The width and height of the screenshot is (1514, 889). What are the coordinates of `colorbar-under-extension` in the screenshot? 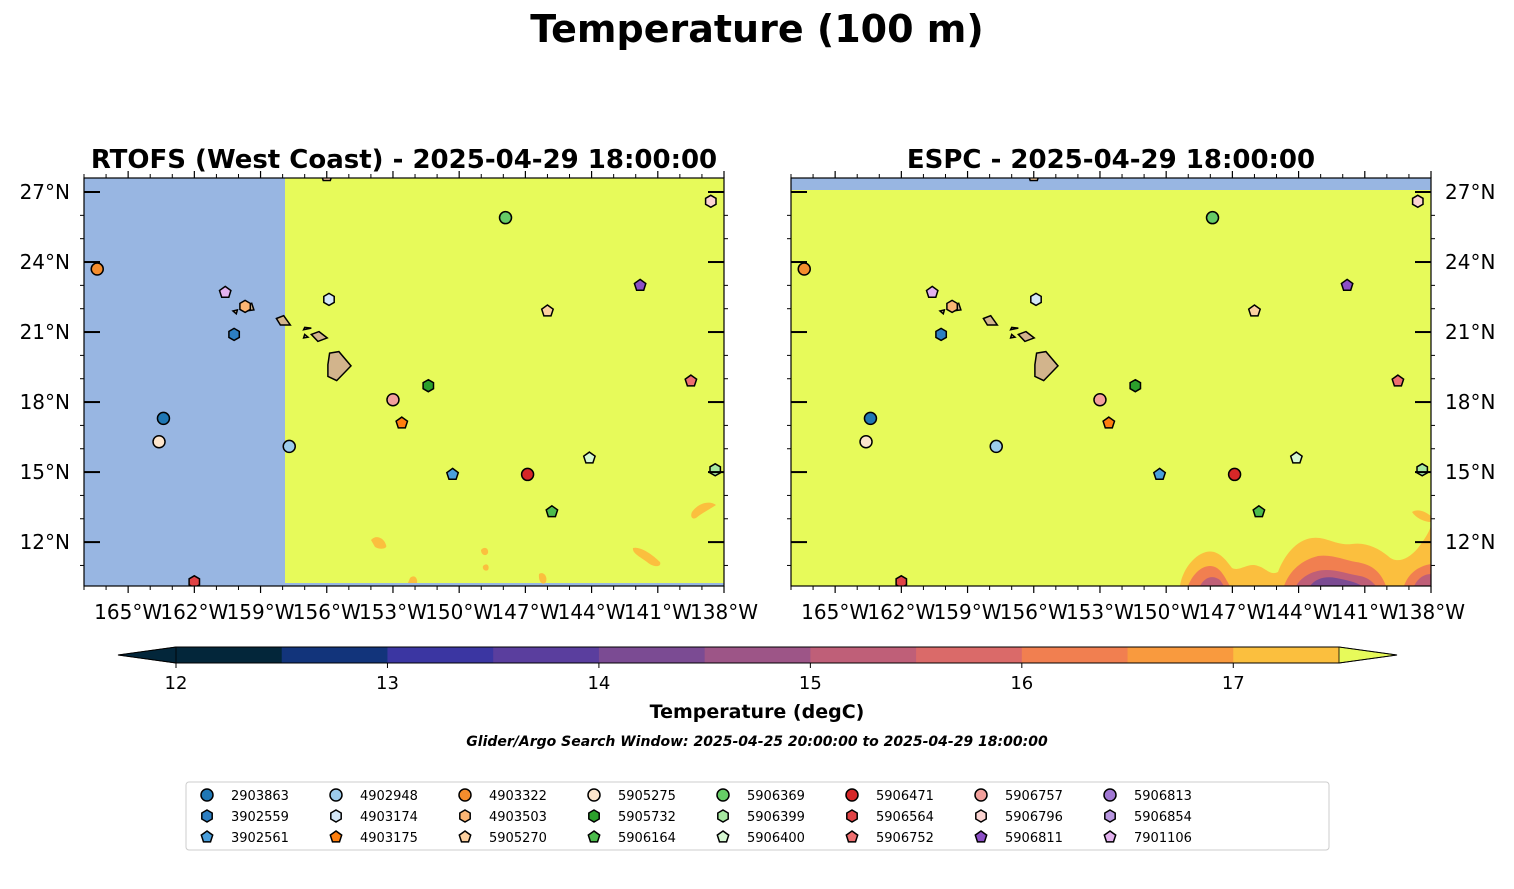 It's located at (147, 655).